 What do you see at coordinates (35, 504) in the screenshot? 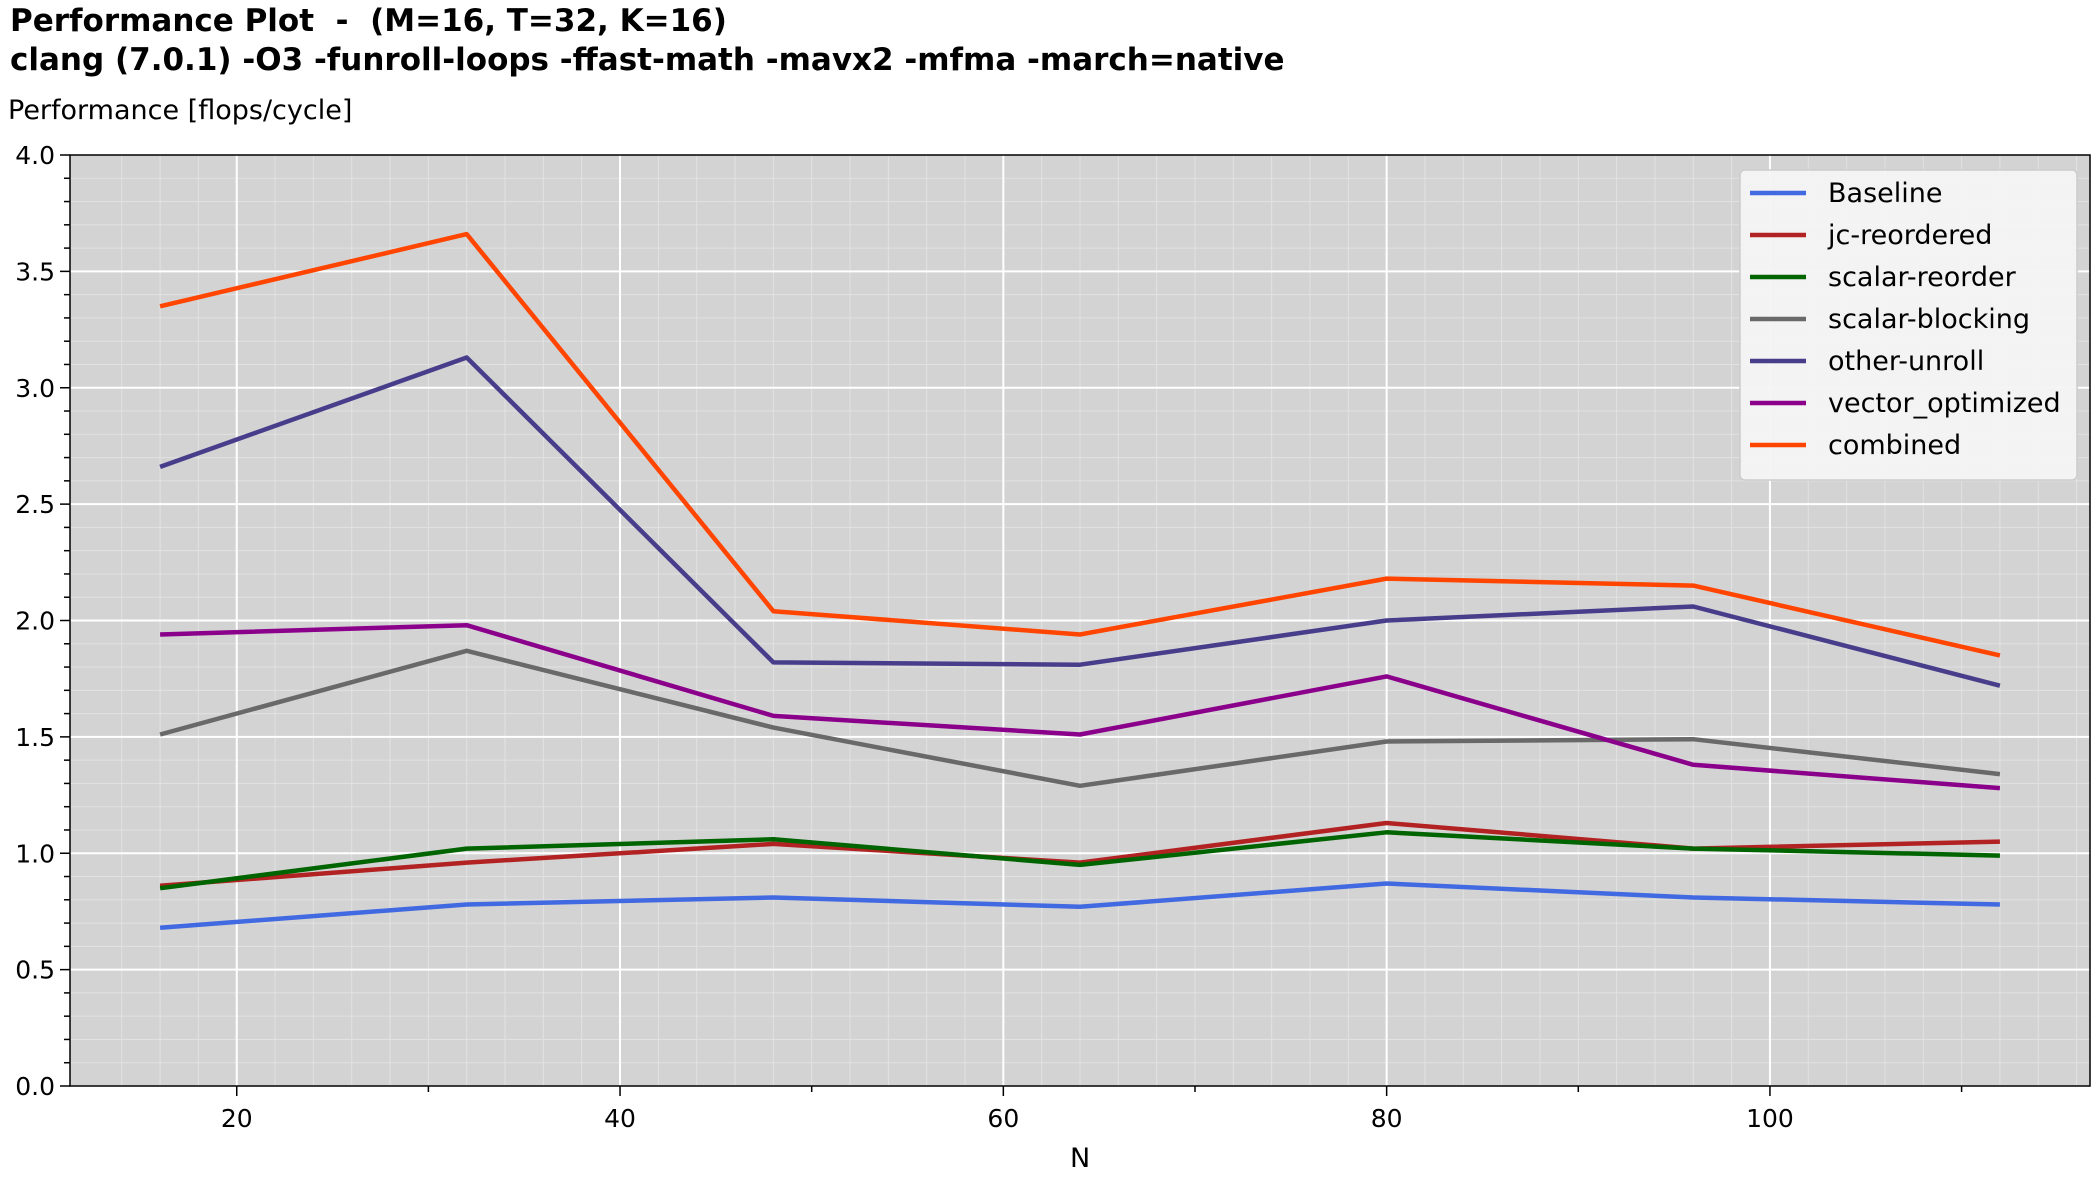
I see `y-tick-label: 2.5` at bounding box center [35, 504].